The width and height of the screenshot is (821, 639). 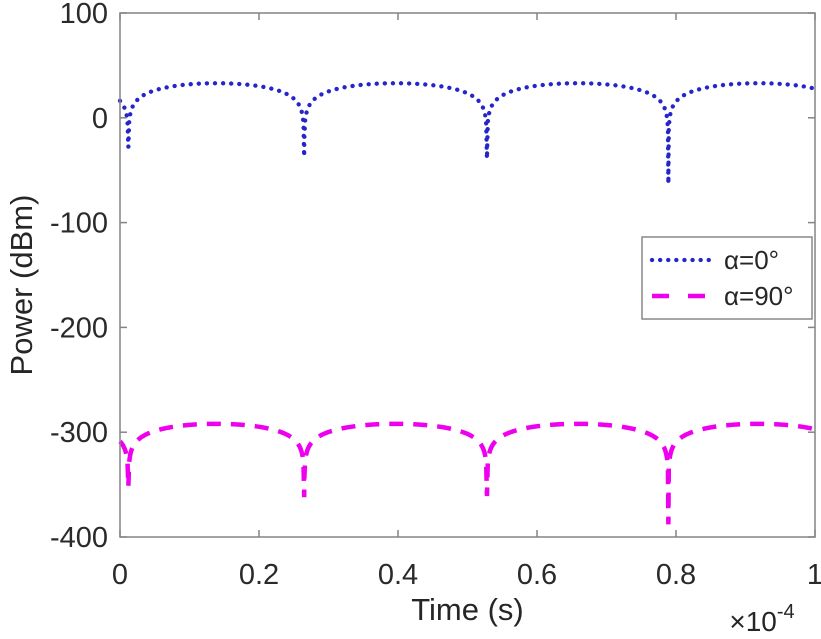 I want to click on y-tick-label: 100, so click(x=84, y=15).